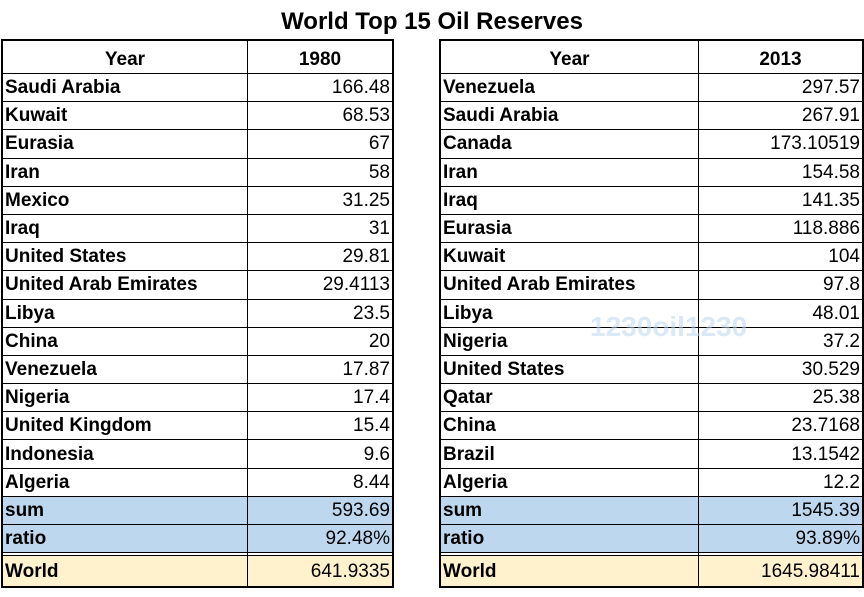  I want to click on world-row: World 1645.98411, so click(651, 571).